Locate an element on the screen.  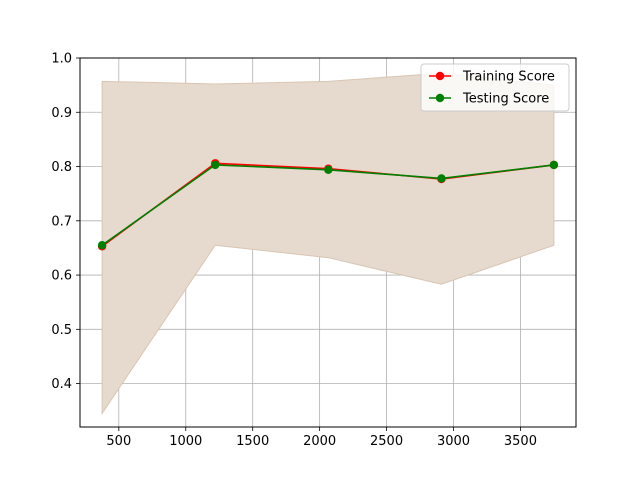
y-tick-label: 0.4 is located at coordinates (61, 384).